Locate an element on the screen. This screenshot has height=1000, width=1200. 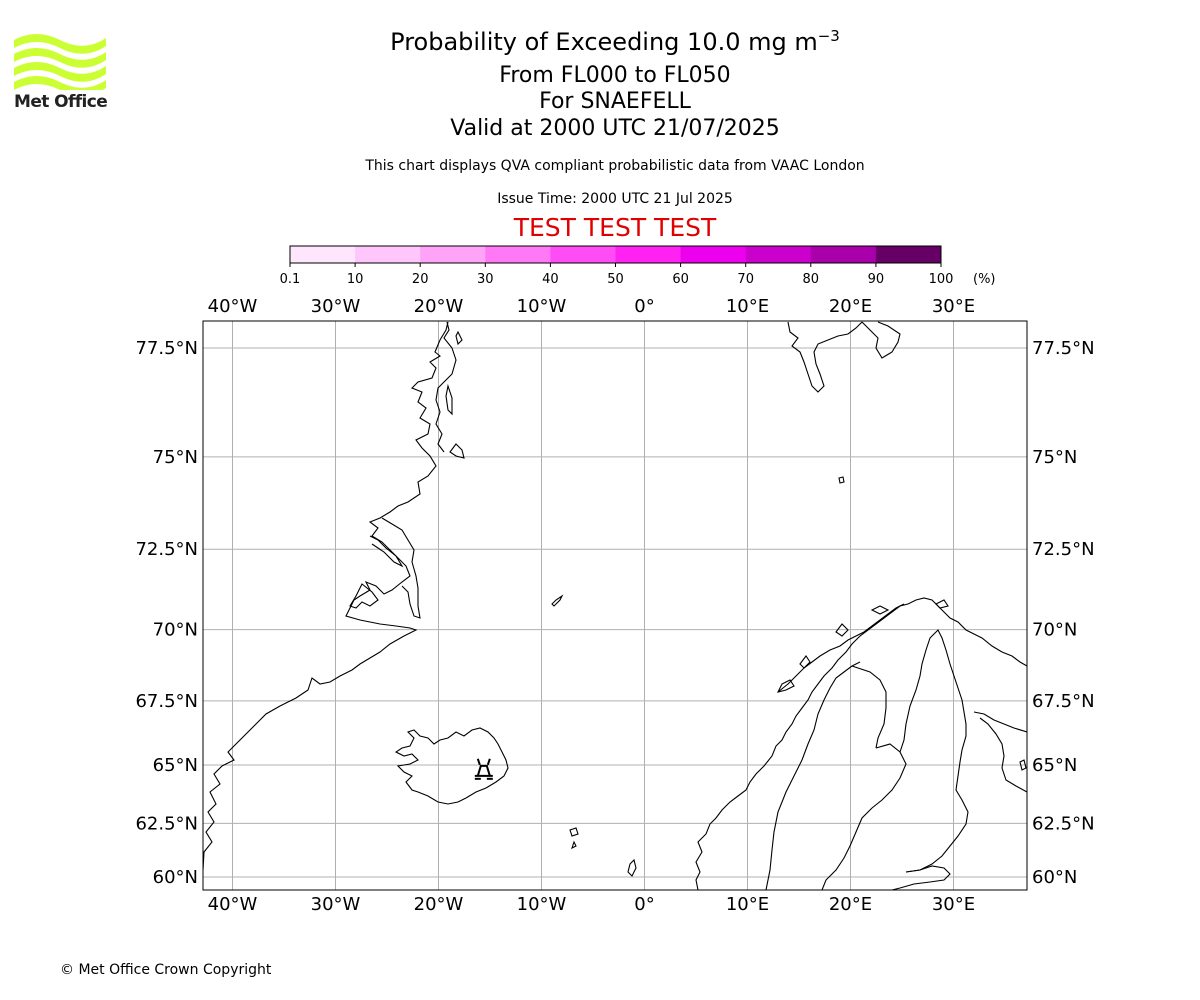
lat-label-left: 77.5°N is located at coordinates (166, 348).